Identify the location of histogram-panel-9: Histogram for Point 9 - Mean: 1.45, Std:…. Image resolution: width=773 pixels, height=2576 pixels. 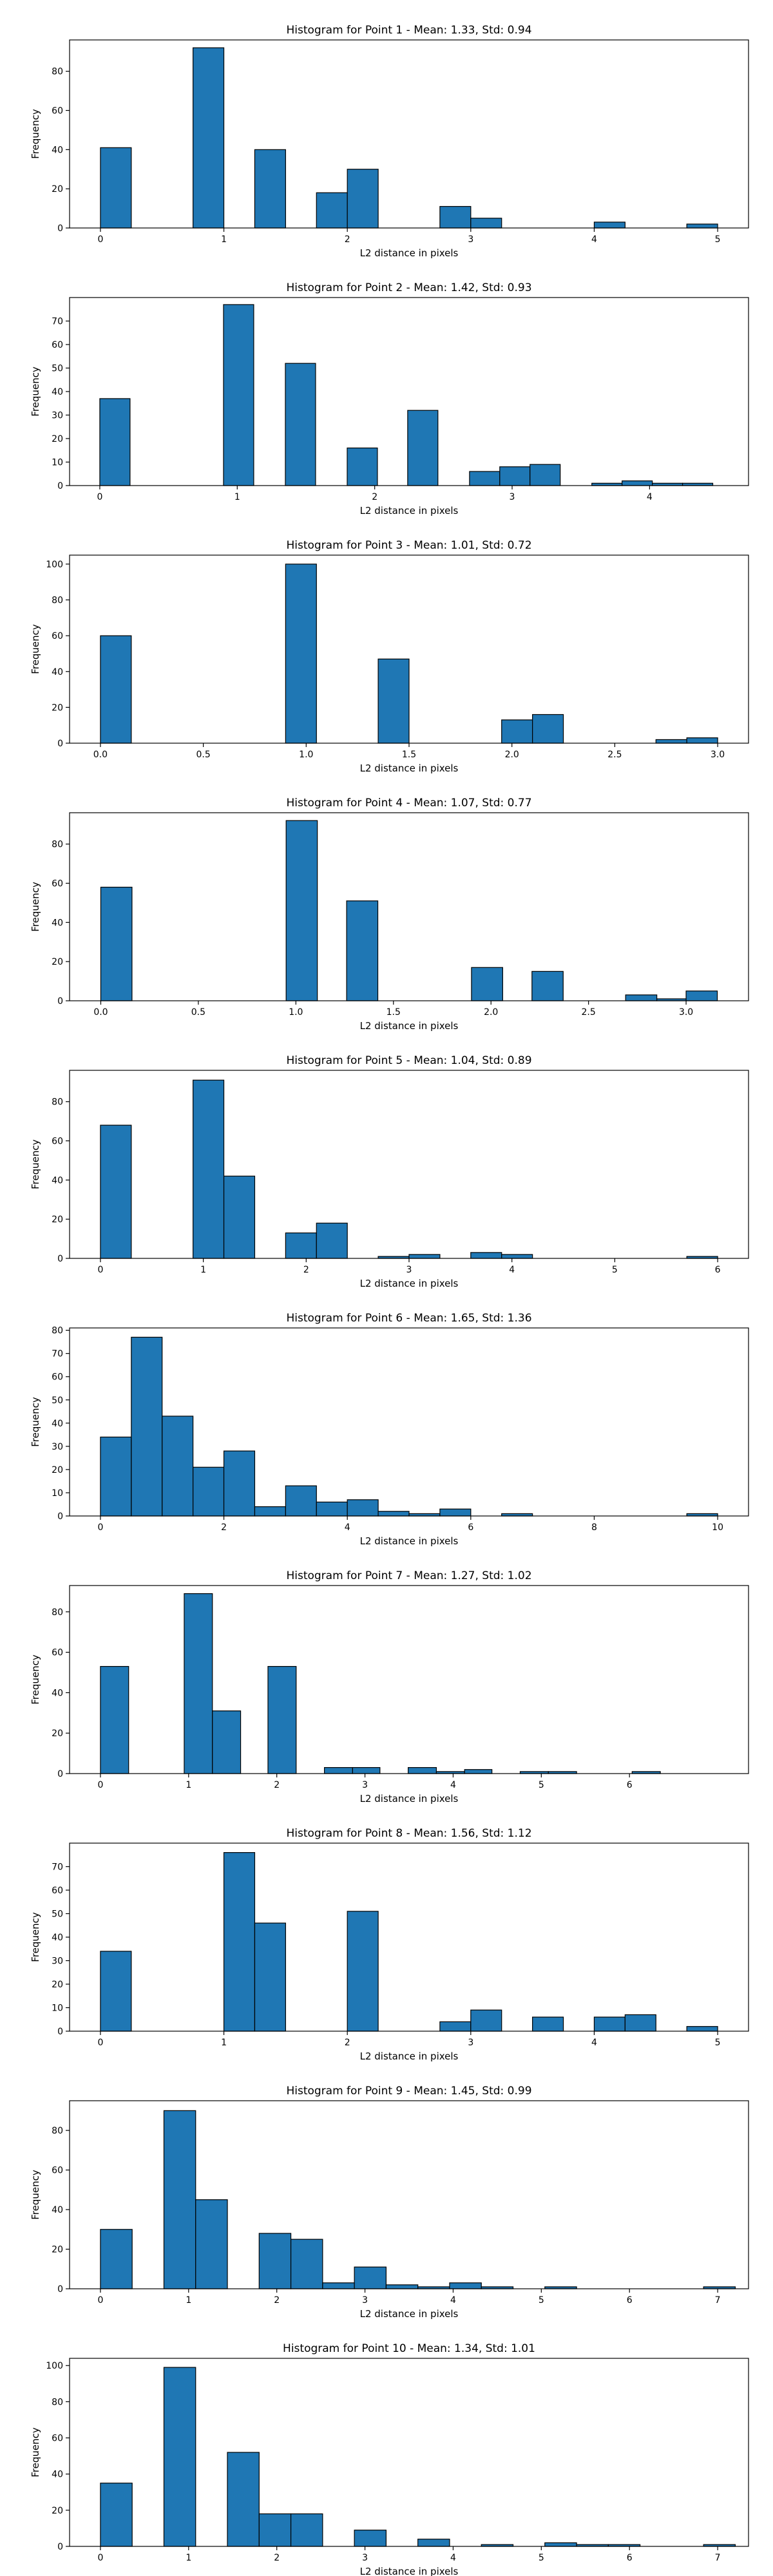
(389, 2202).